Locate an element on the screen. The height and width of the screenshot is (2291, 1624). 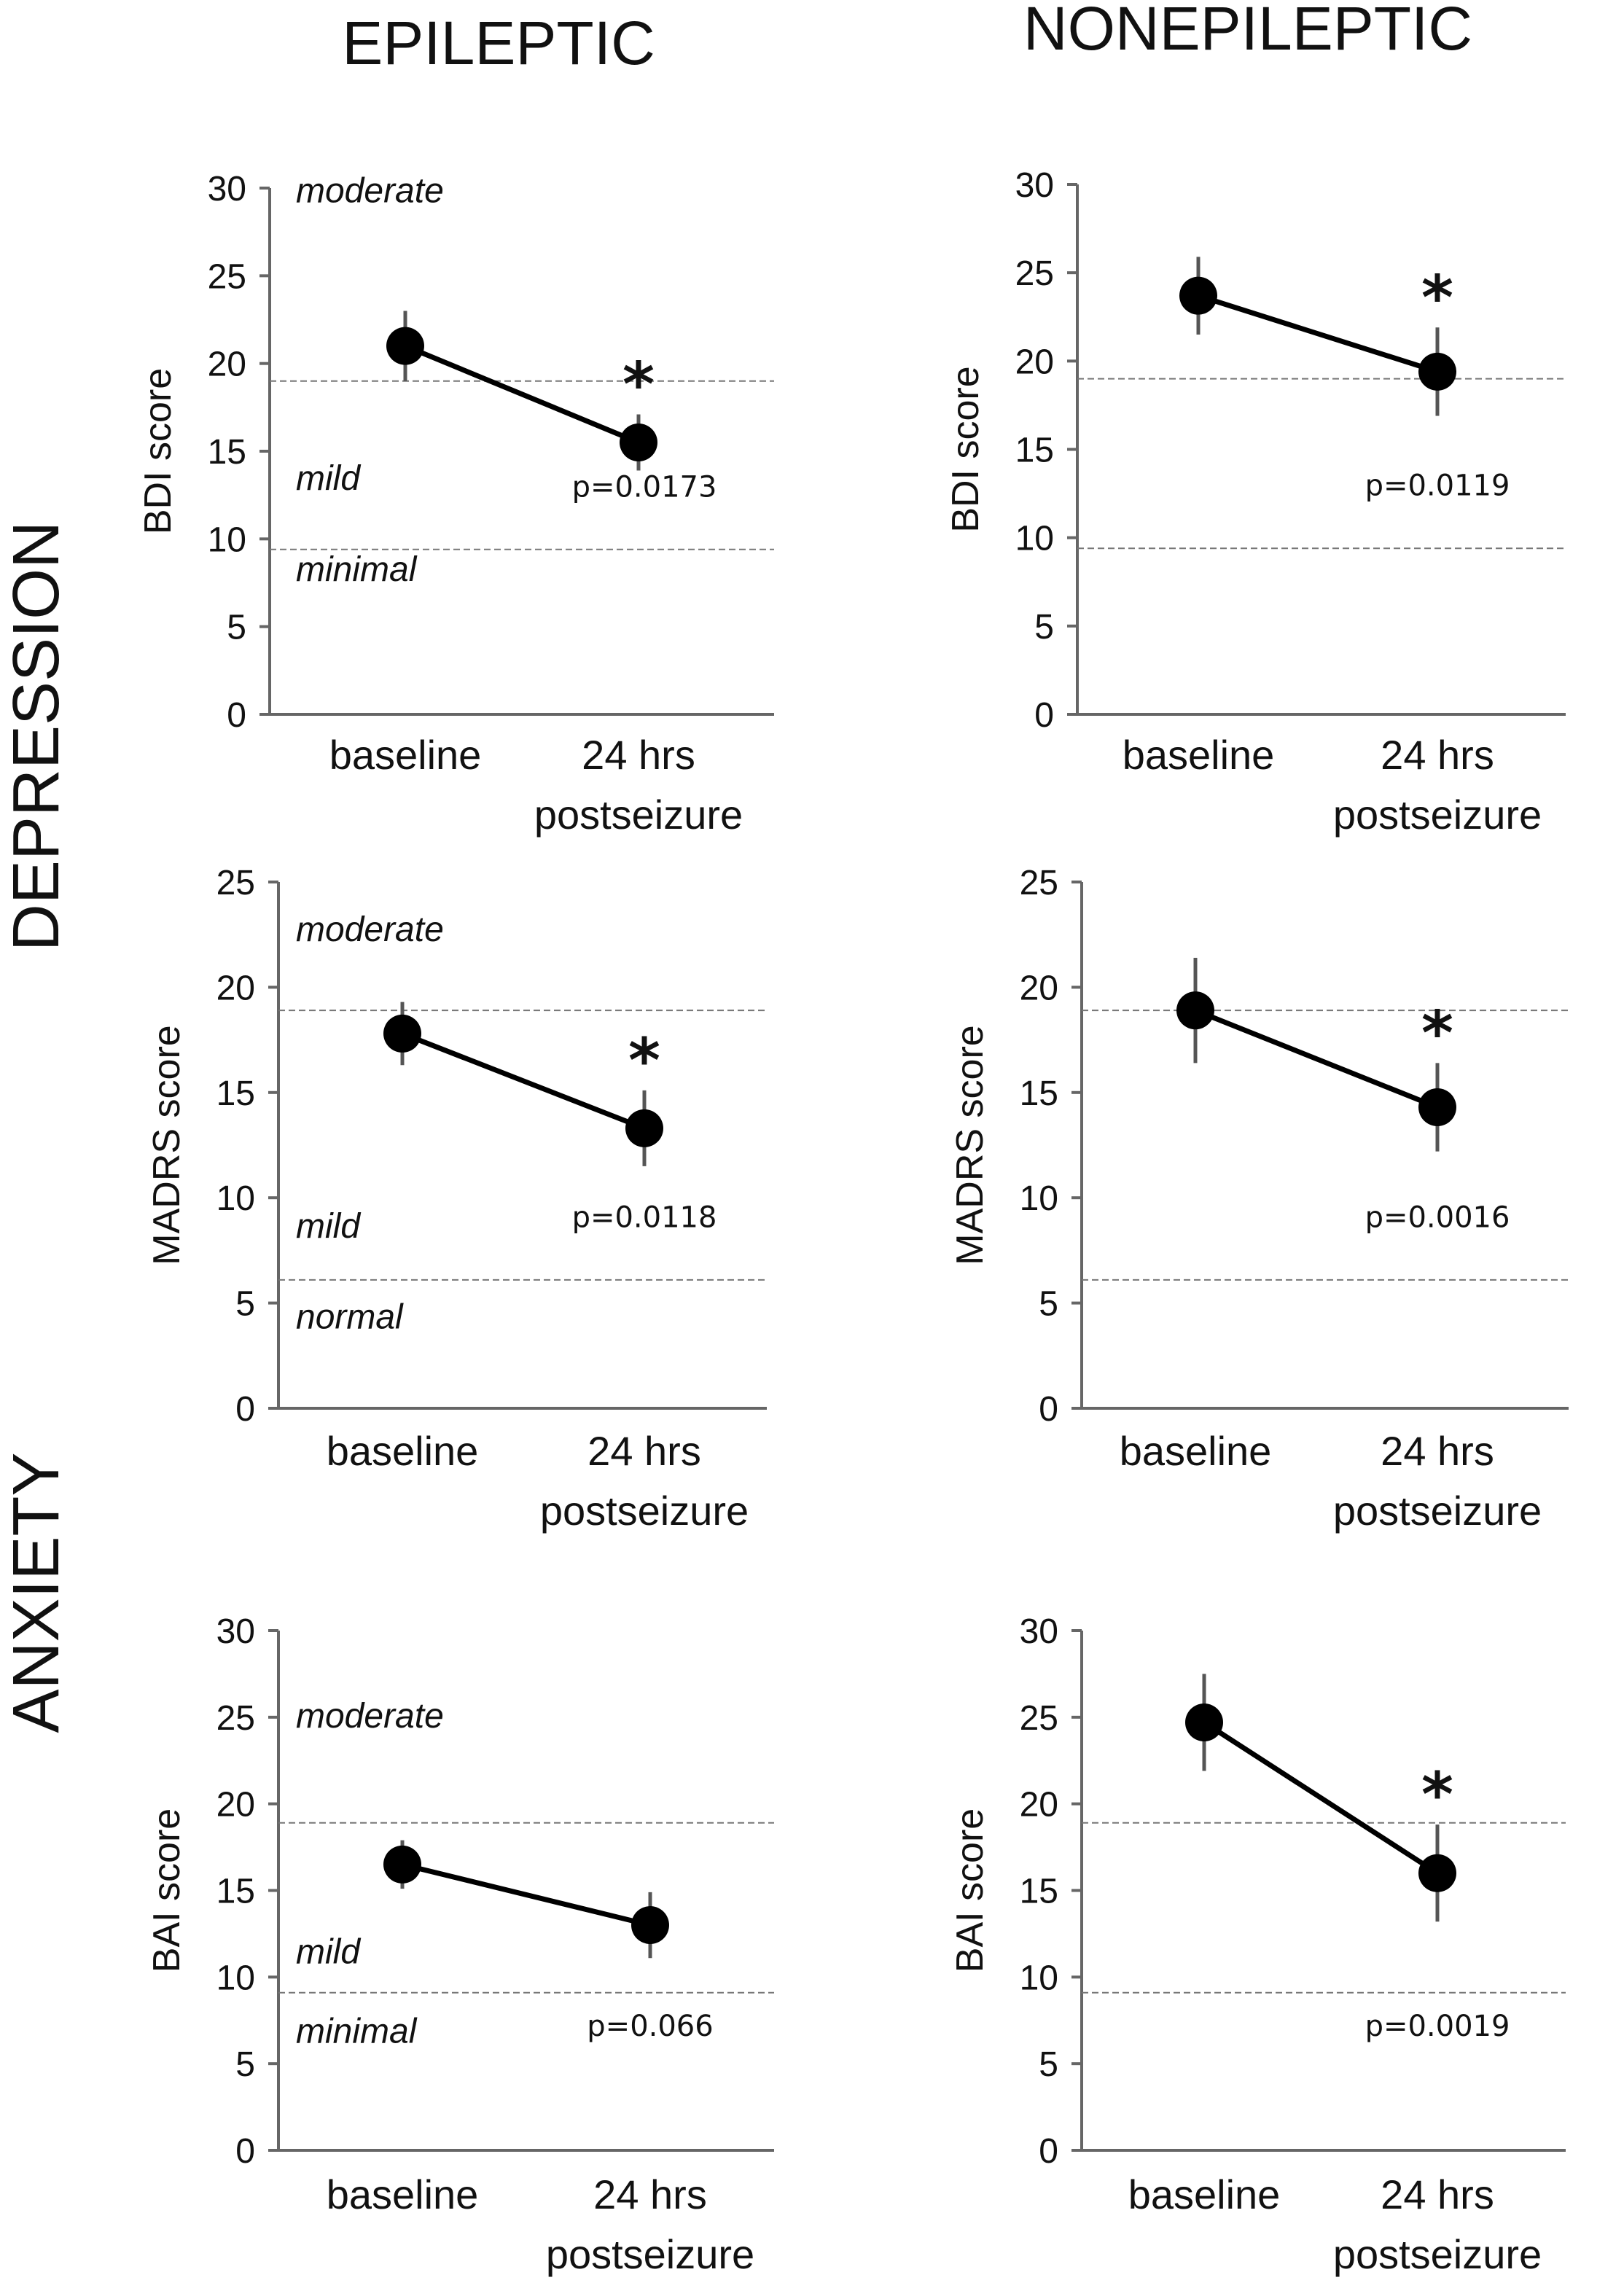
severity-label-normal: normal is located at coordinates (350, 1316).